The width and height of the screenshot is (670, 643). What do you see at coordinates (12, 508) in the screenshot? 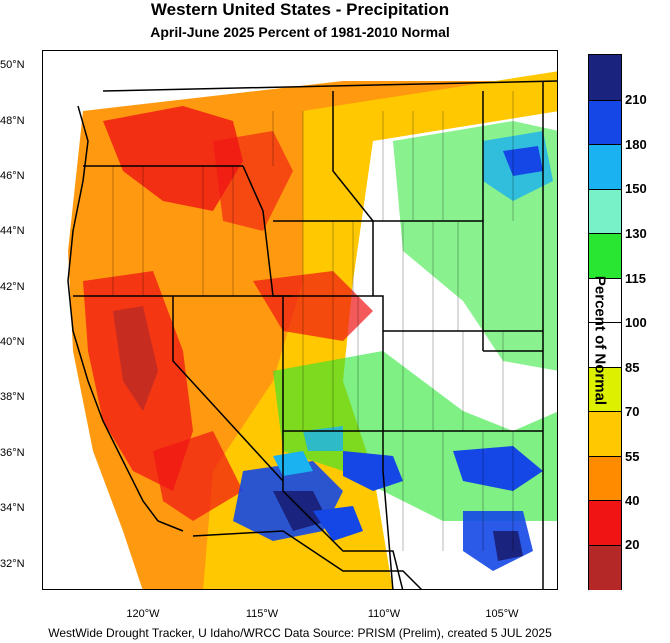
I see `lat-label-34: 34°N` at bounding box center [12, 508].